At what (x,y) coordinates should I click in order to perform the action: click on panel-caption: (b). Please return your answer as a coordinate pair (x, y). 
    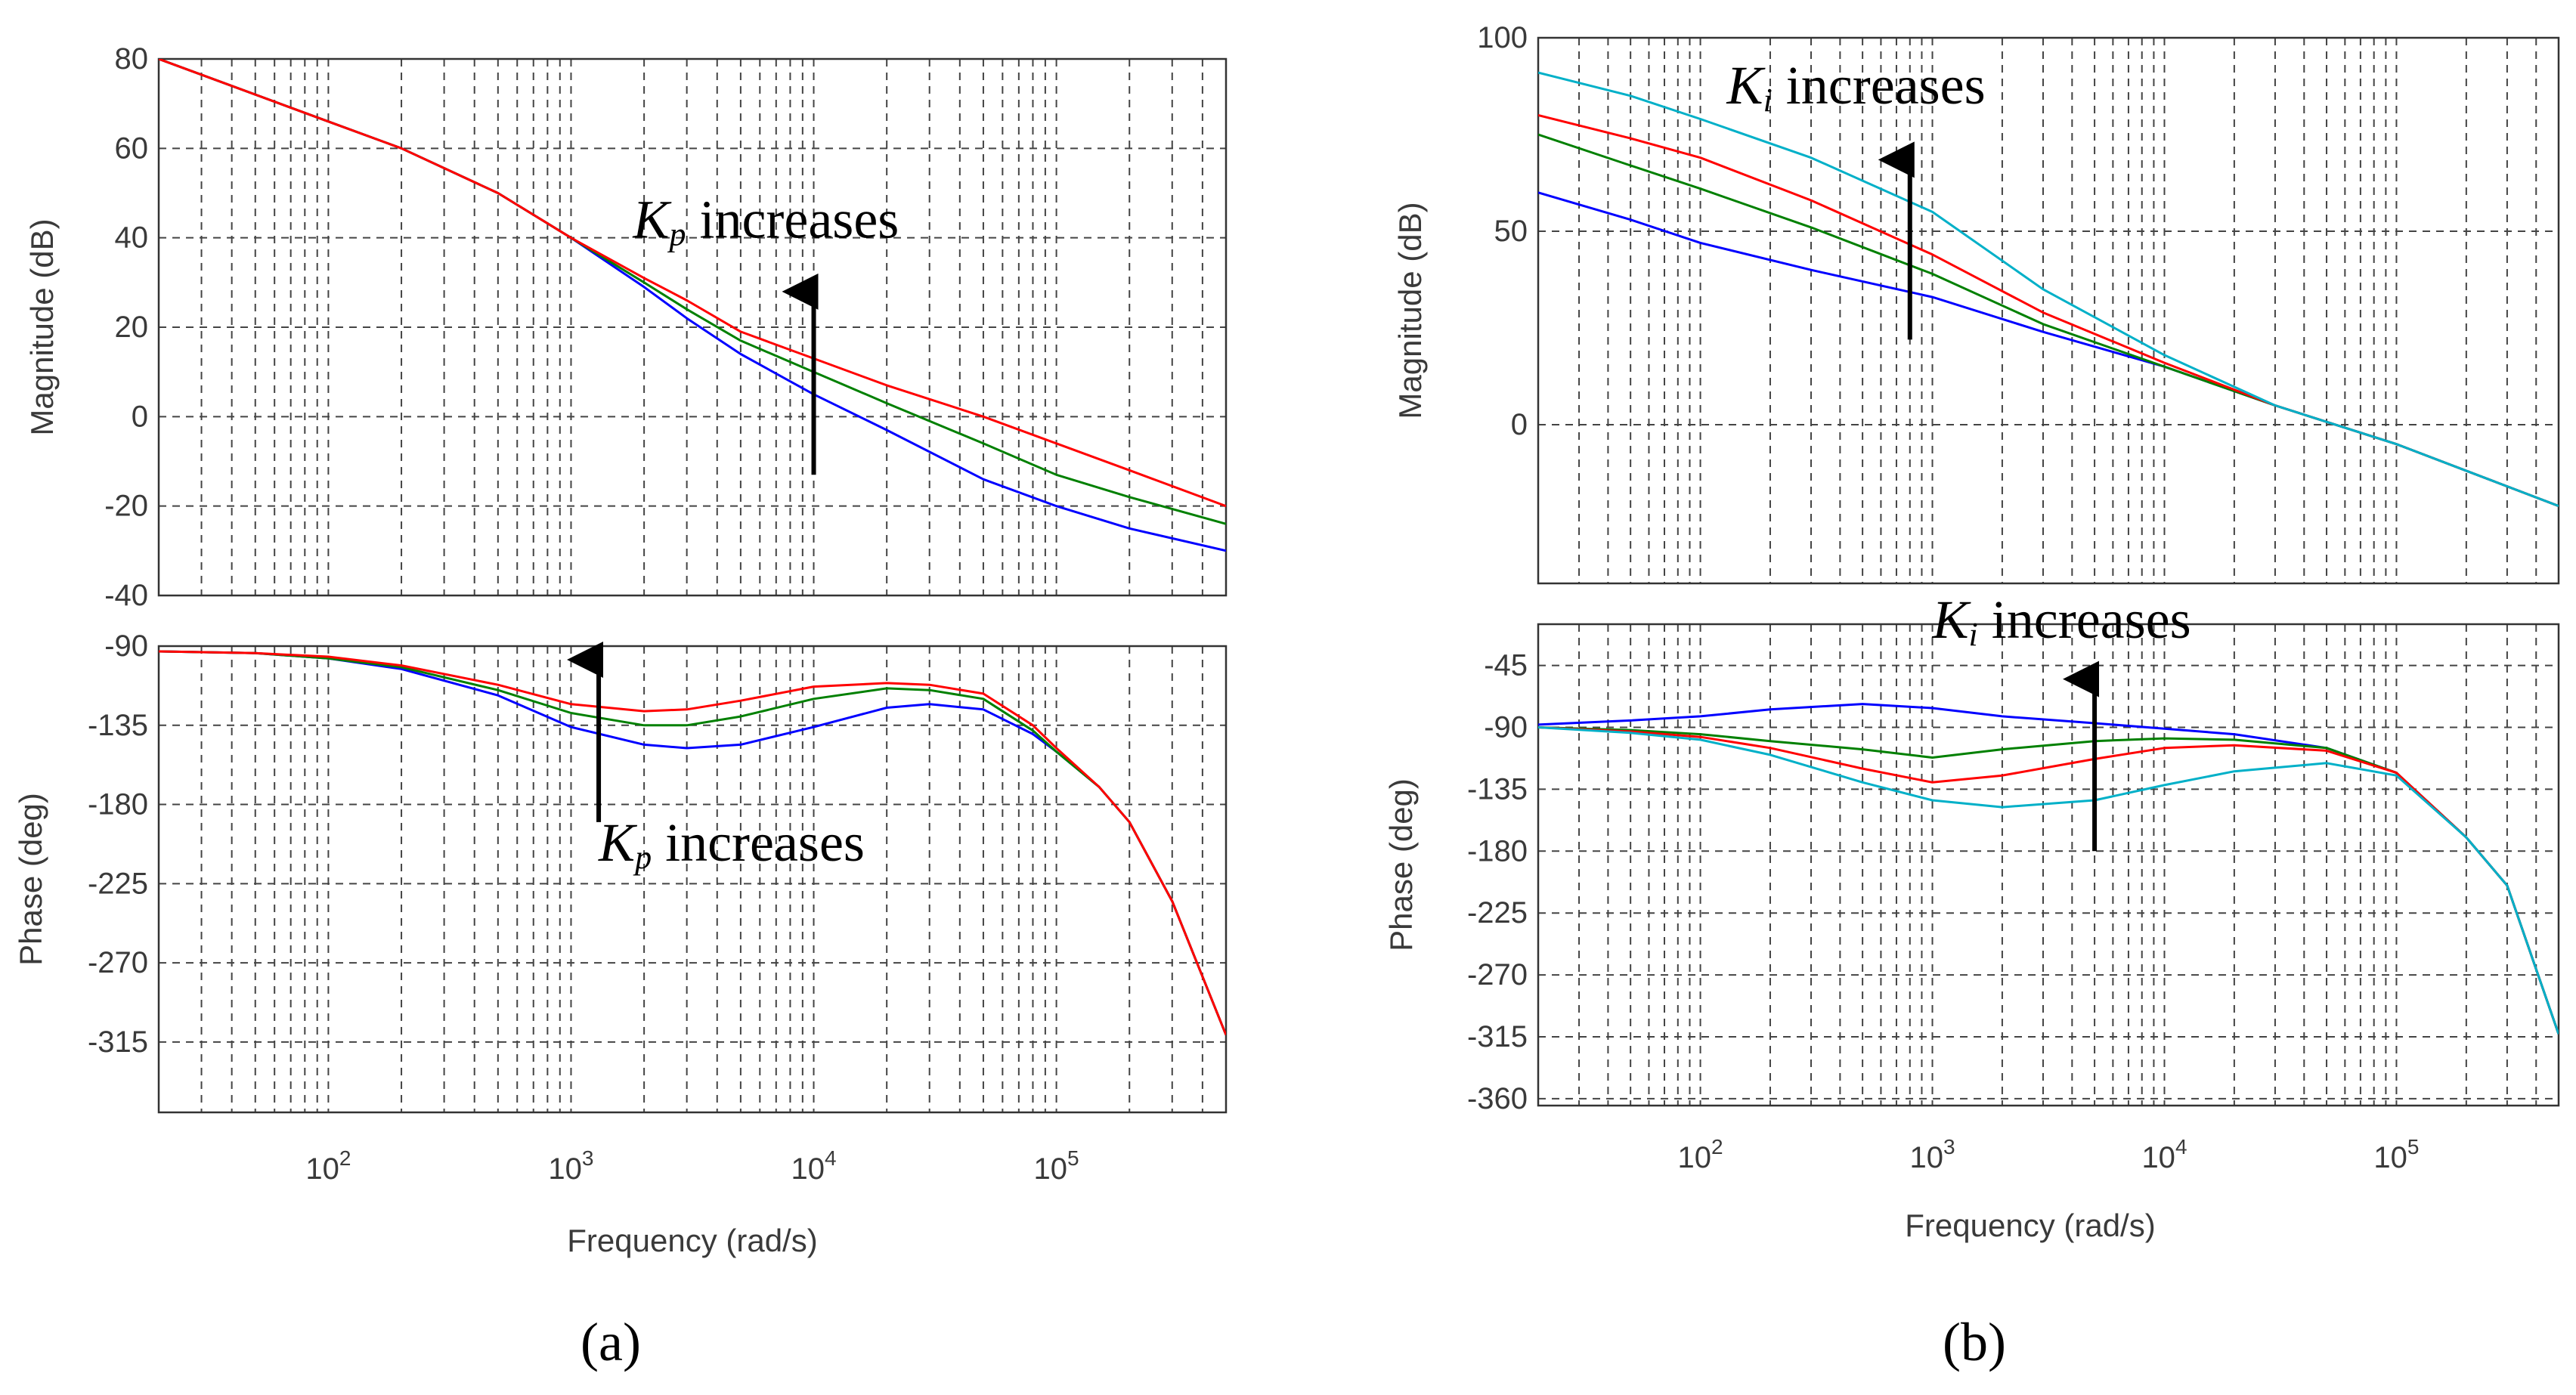
    Looking at the image, I should click on (1974, 1342).